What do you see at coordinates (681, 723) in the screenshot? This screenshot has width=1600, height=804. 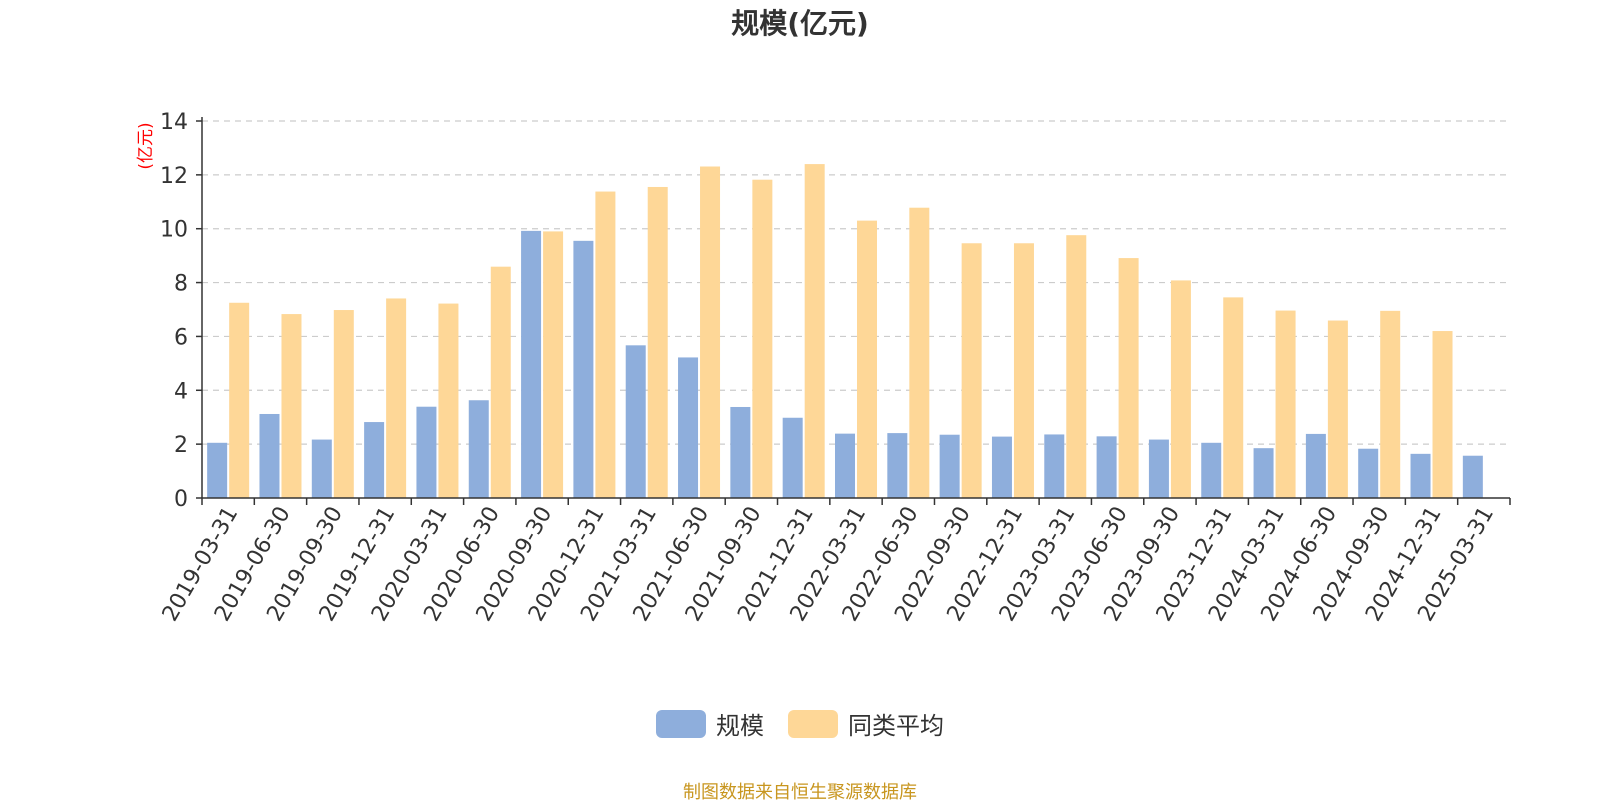 I see `legend-swatch-scale` at bounding box center [681, 723].